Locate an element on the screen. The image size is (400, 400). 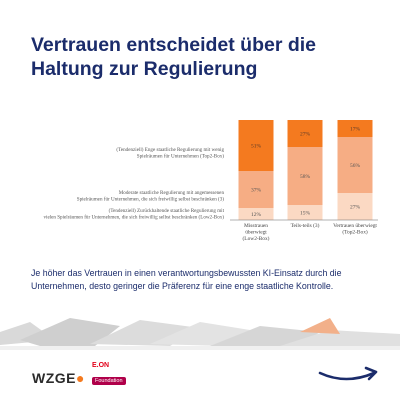
eon-foundation-label: Foundation is located at coordinates (109, 381).